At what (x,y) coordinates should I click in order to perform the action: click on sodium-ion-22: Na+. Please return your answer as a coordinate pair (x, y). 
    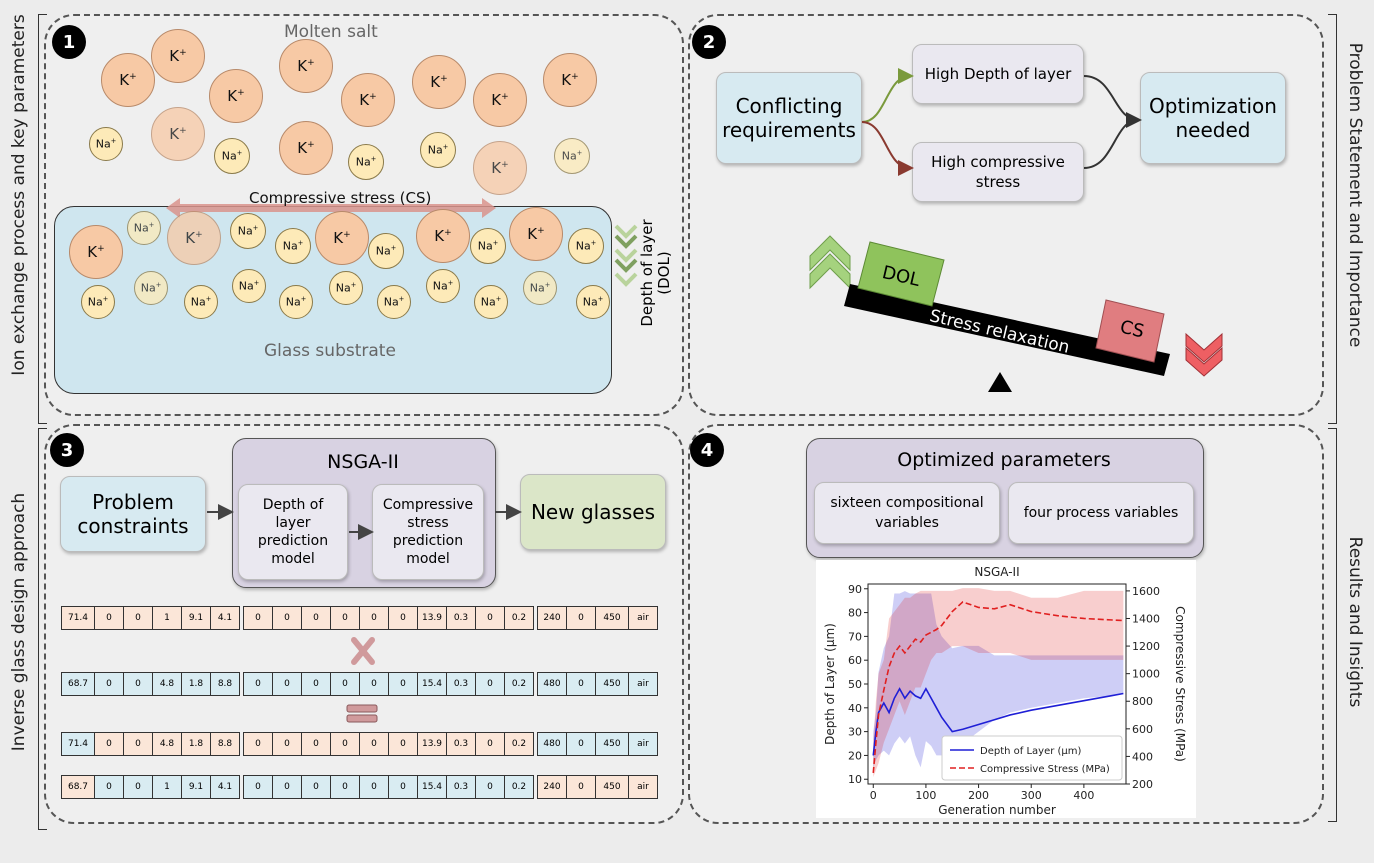
    Looking at the image, I should click on (386, 251).